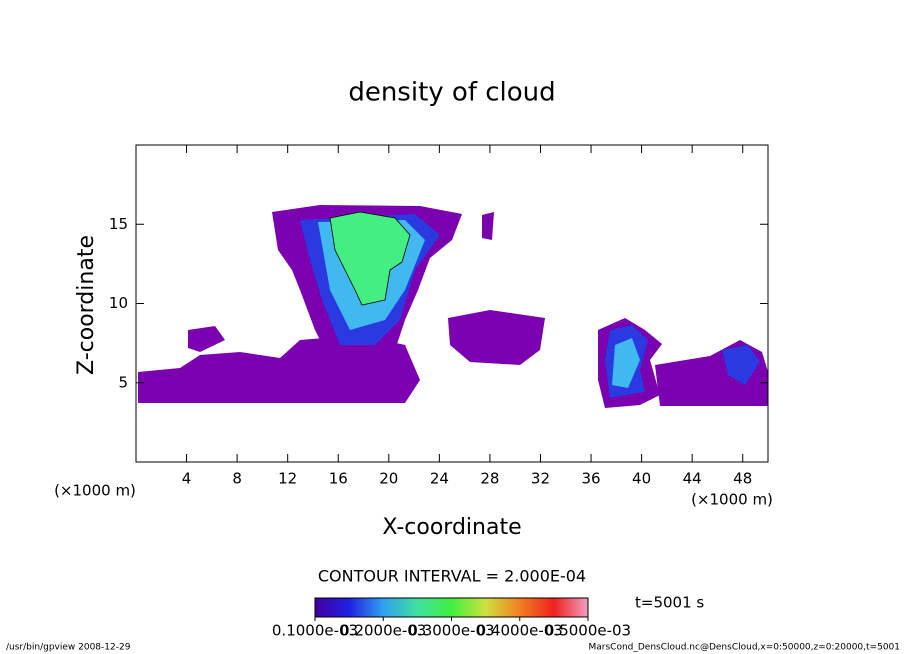 This screenshot has width=904, height=654. Describe the element at coordinates (68, 648) in the screenshot. I see `footer-left: /usr/bin/gpview 2008-12-29` at that location.